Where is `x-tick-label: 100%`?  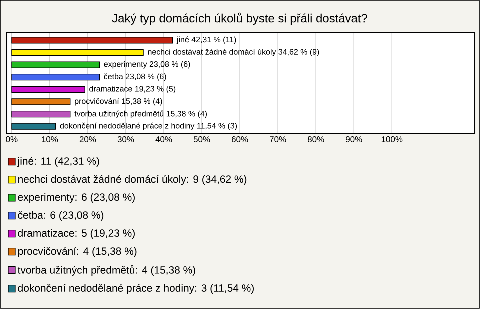 x-tick-label: 100% is located at coordinates (392, 139).